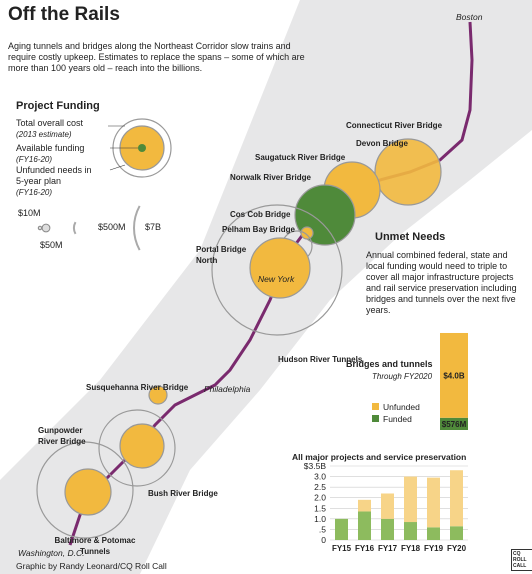 The width and height of the screenshot is (532, 574). I want to click on legend-label: Funded, so click(397, 419).